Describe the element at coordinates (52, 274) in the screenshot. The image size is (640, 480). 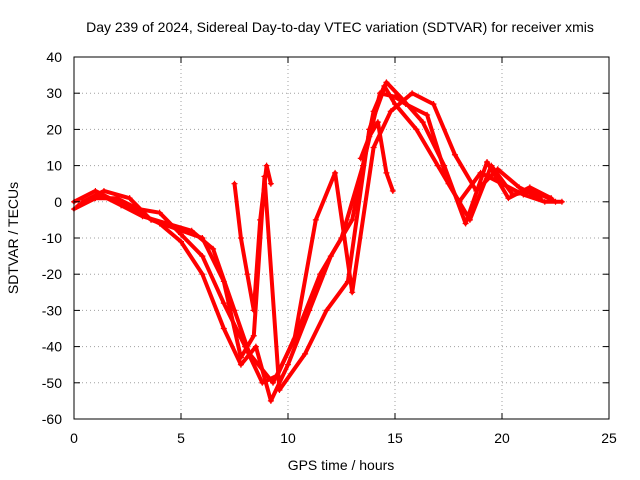
I see `y-tick-label: -20` at that location.